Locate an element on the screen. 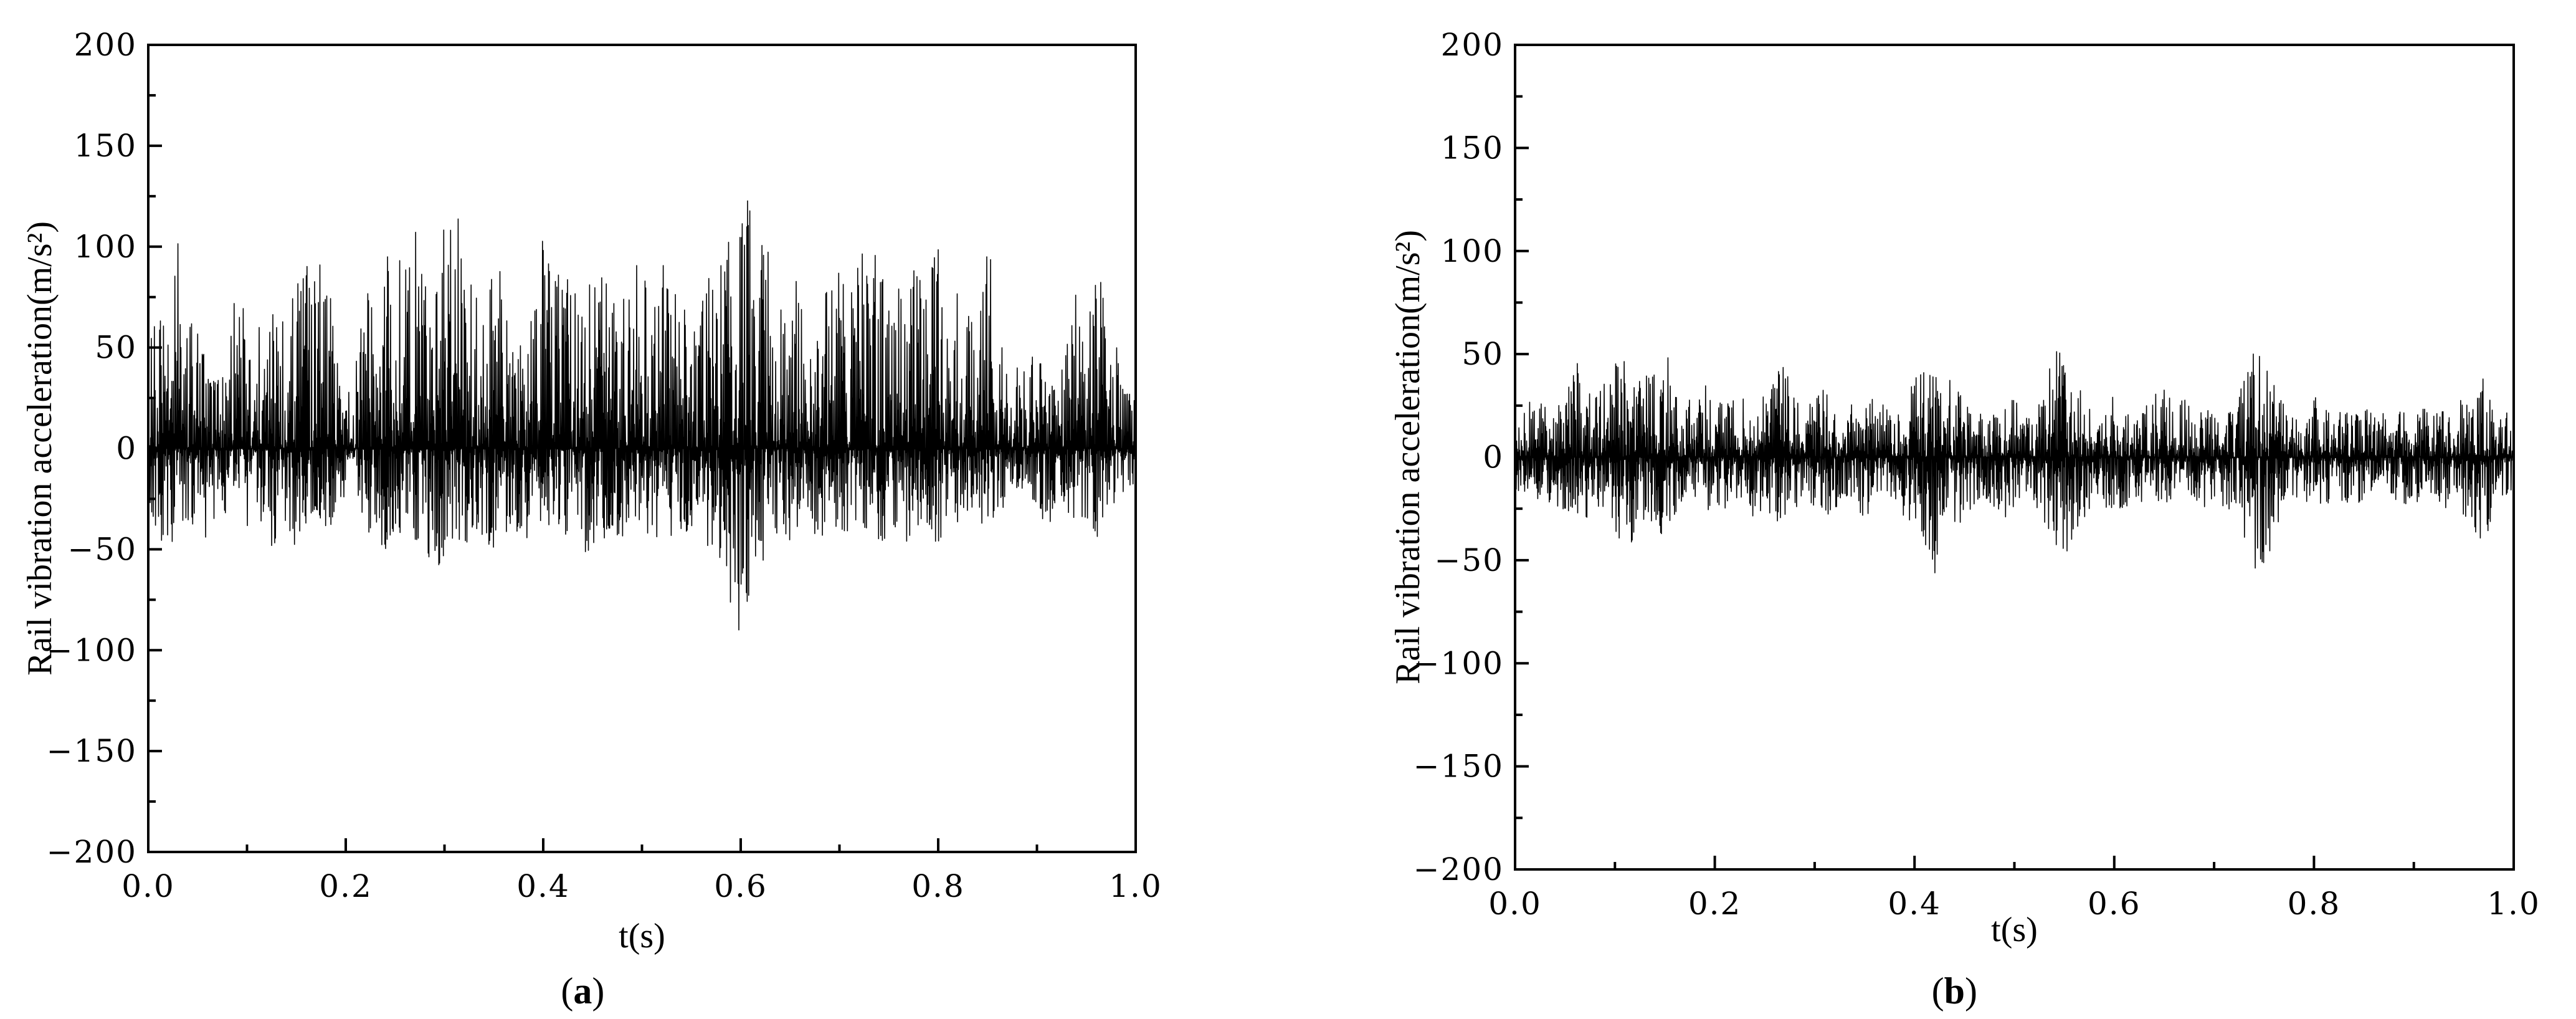 Image resolution: width=2576 pixels, height=1019 pixels. panel-label: (b) is located at coordinates (1954, 991).